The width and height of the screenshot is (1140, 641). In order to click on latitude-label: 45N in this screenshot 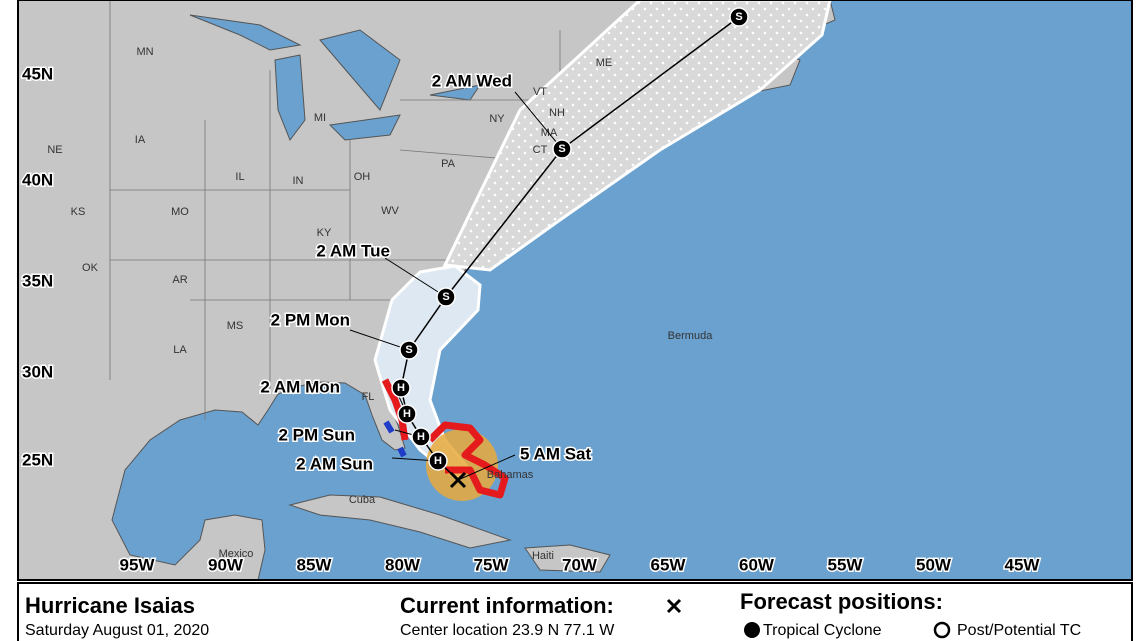, I will do `click(37, 73)`.